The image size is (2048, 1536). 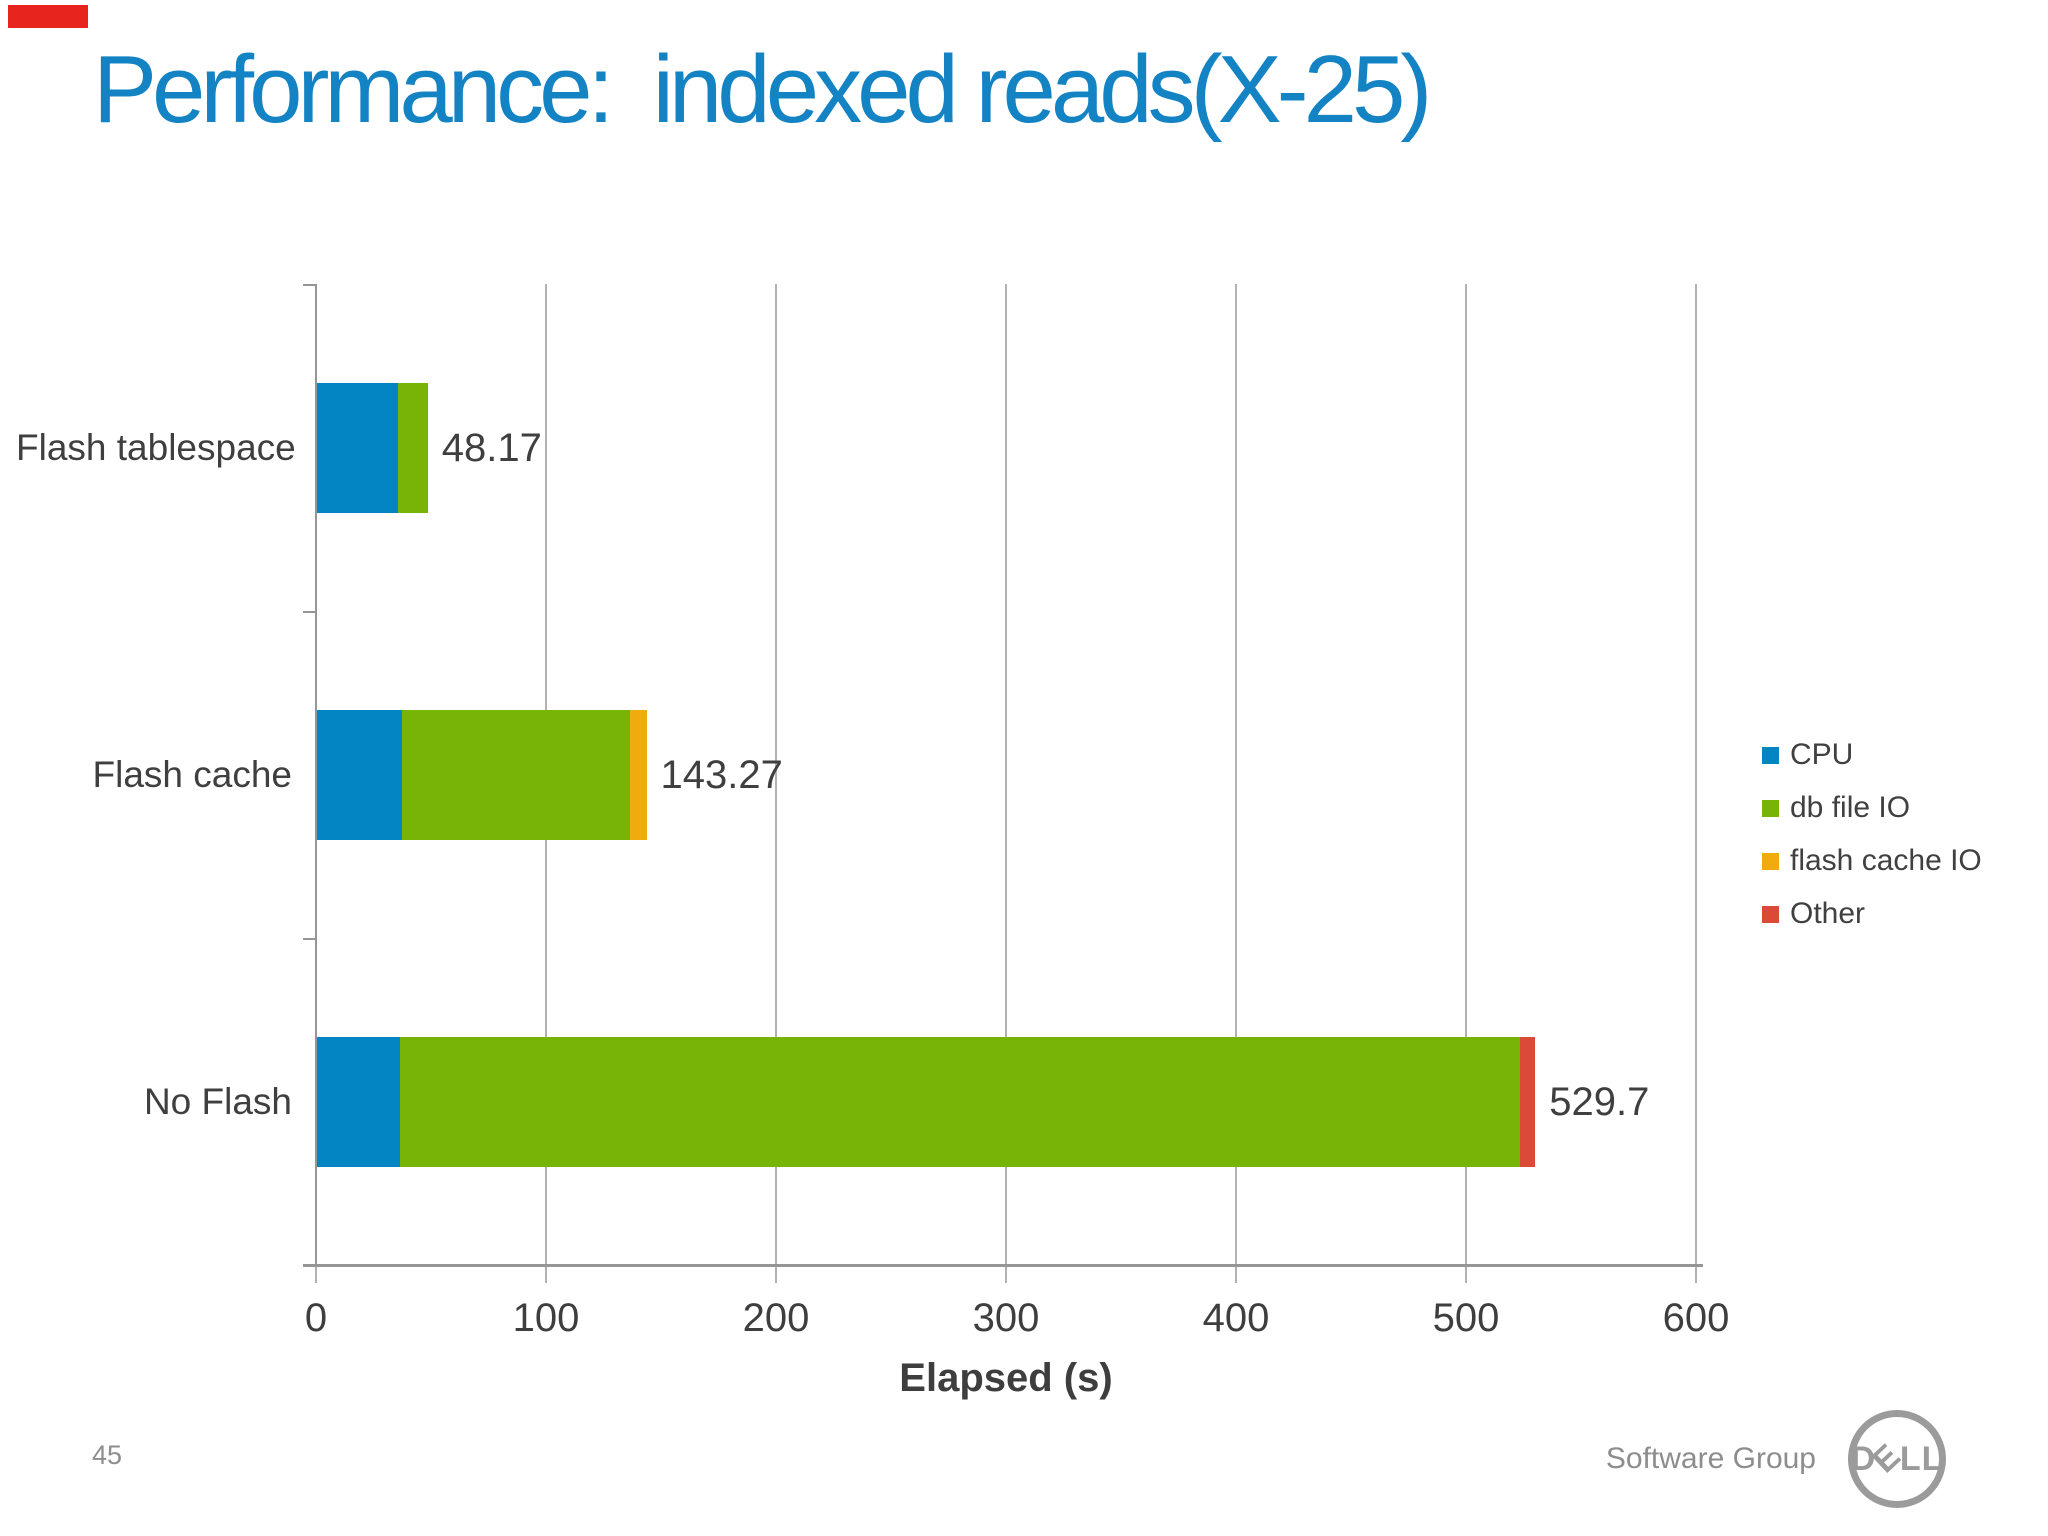 I want to click on x-tick-label-0: 0, so click(x=316, y=1318).